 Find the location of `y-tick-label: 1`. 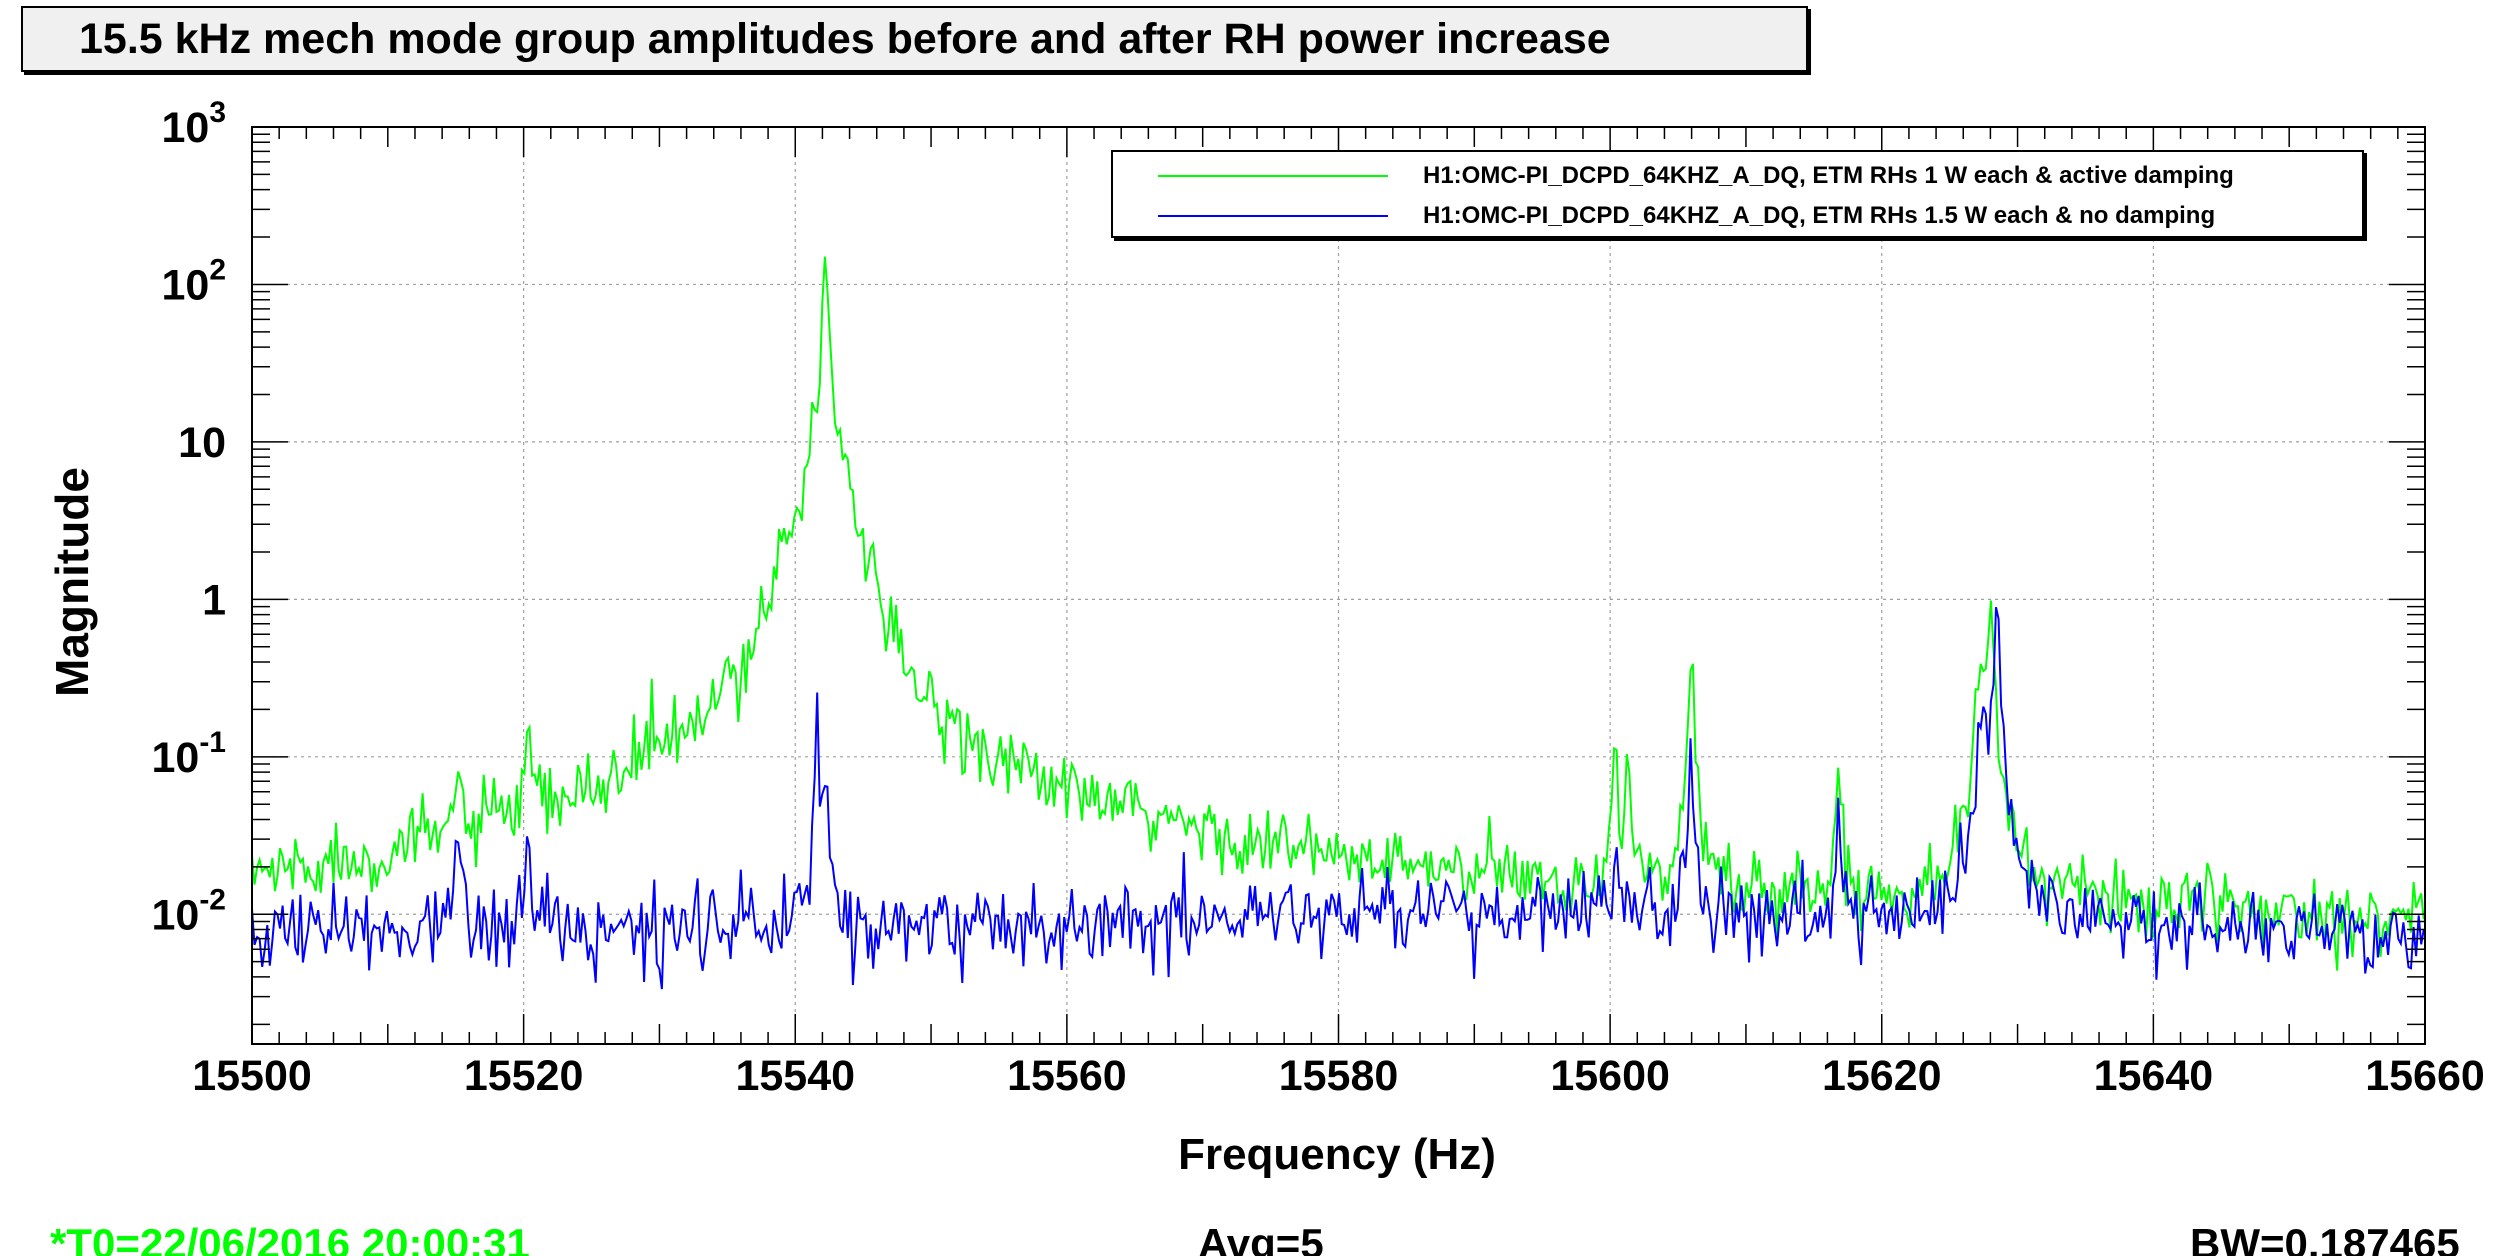

y-tick-label: 1 is located at coordinates (214, 600).